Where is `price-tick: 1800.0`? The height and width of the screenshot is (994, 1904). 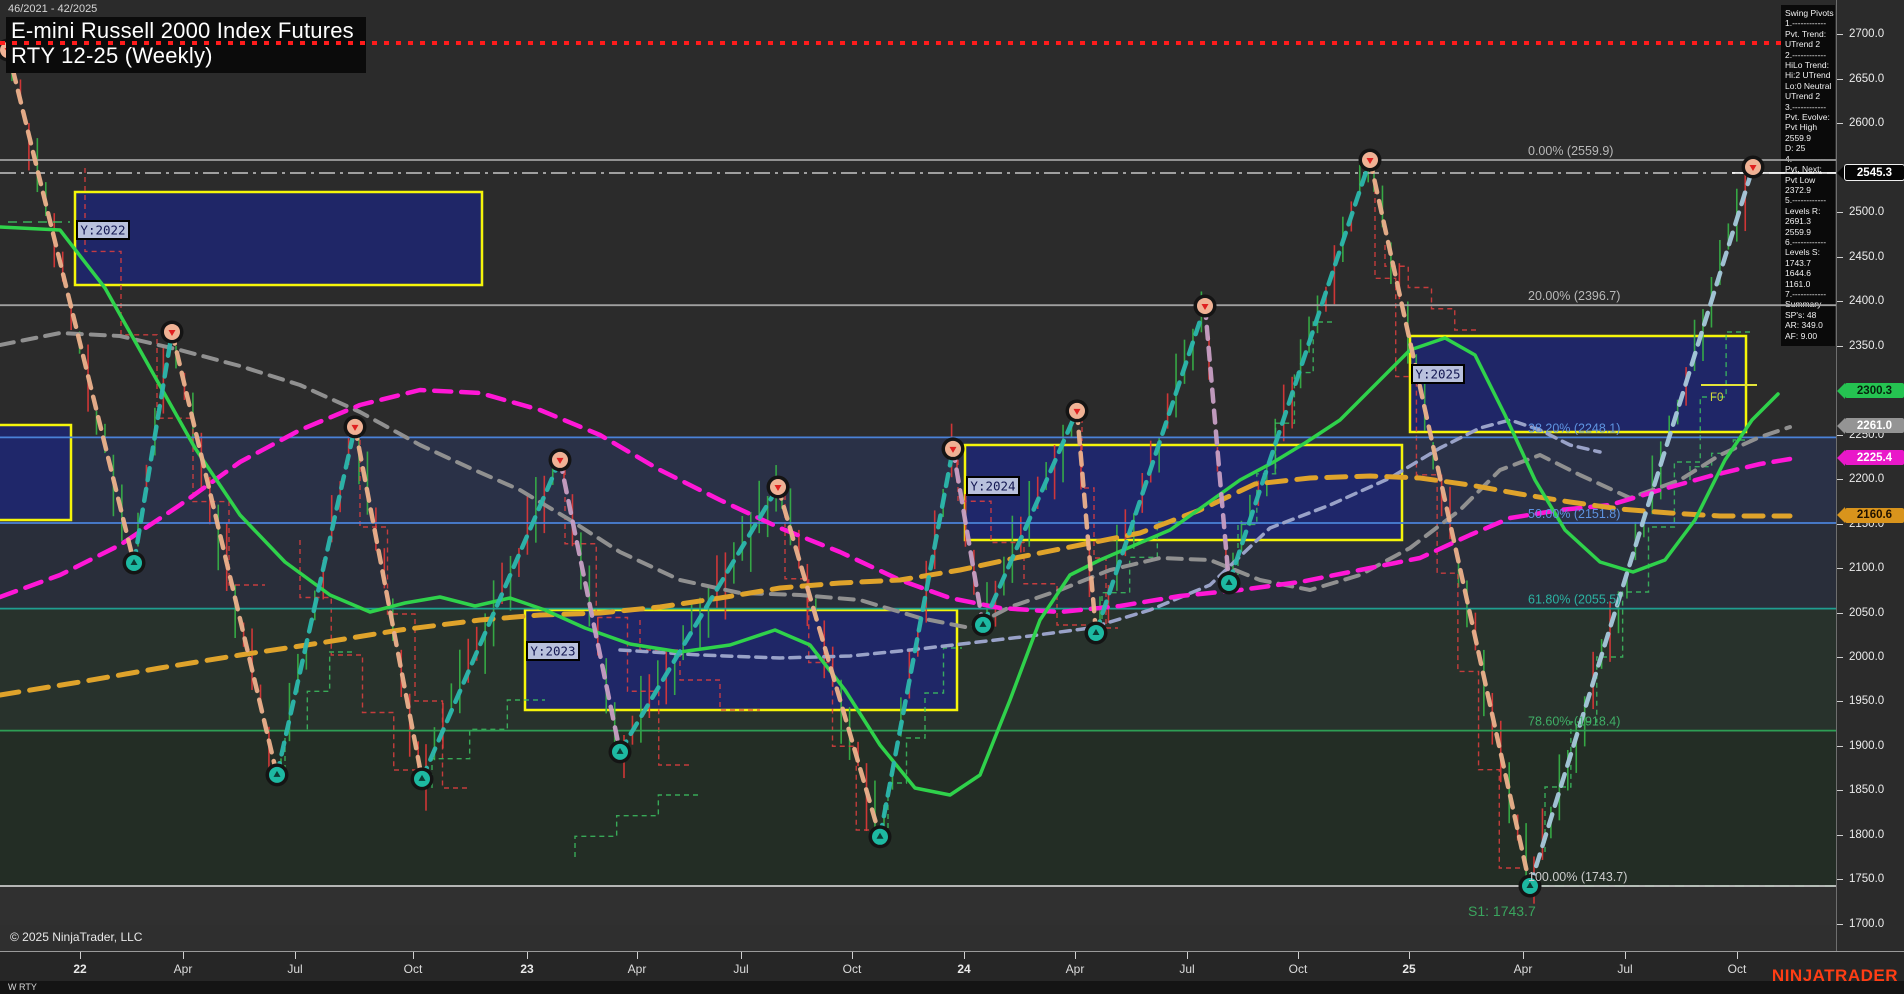 price-tick: 1800.0 is located at coordinates (1870, 836).